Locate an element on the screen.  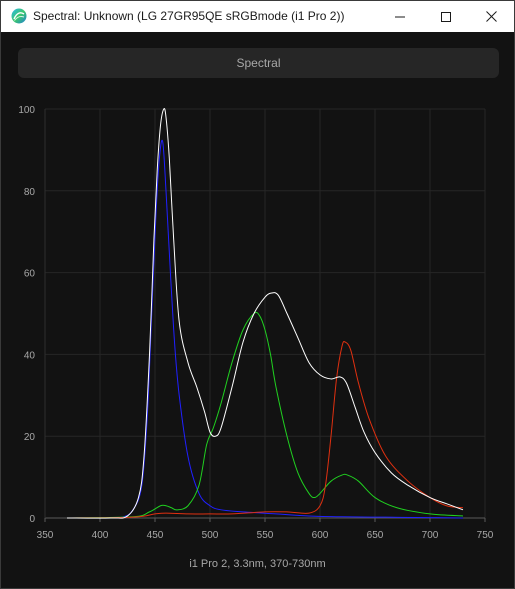
close-button is located at coordinates (491, 16).